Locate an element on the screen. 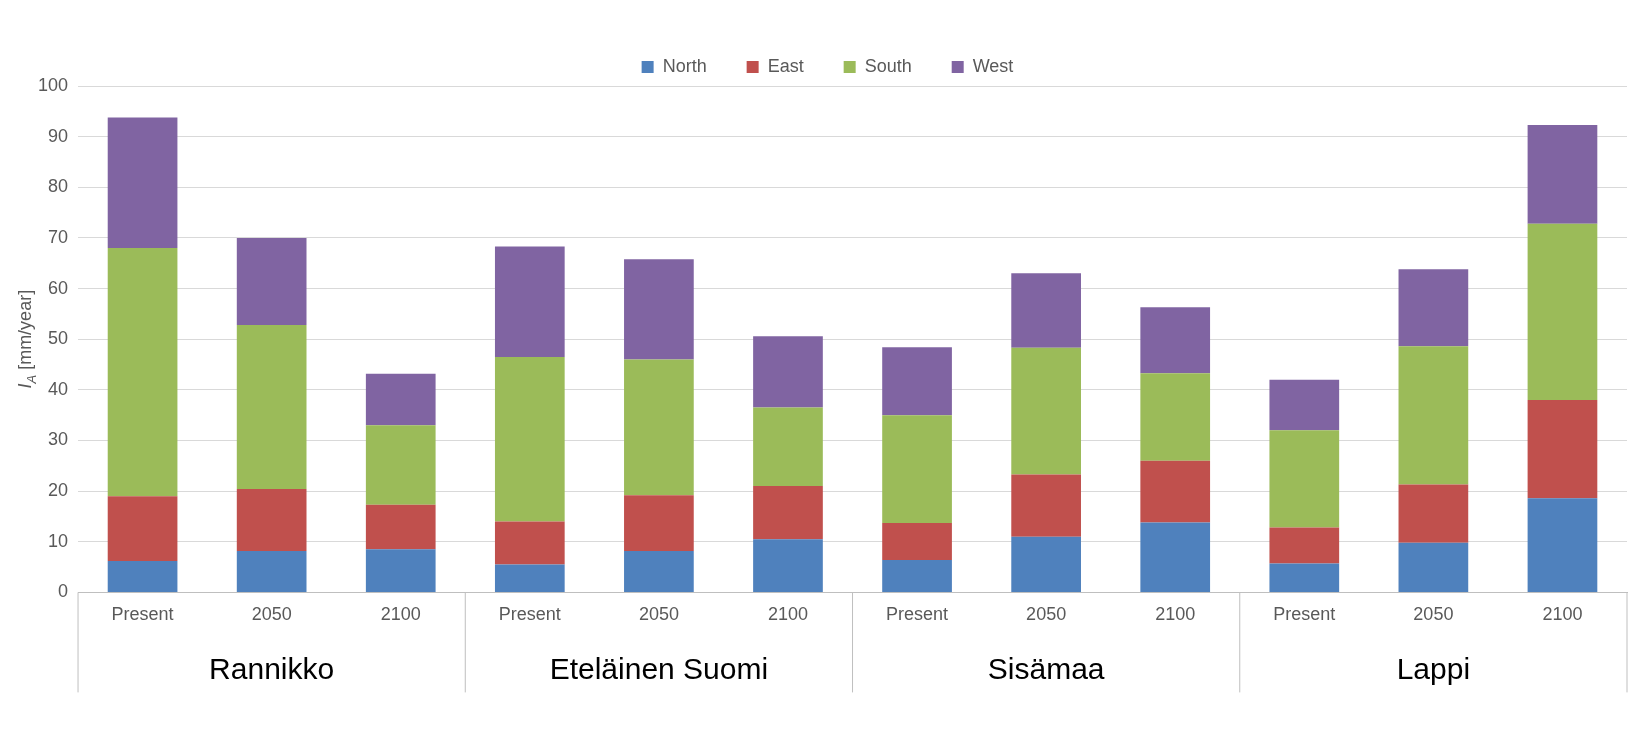  y-tick-label: 100 is located at coordinates (53, 84).